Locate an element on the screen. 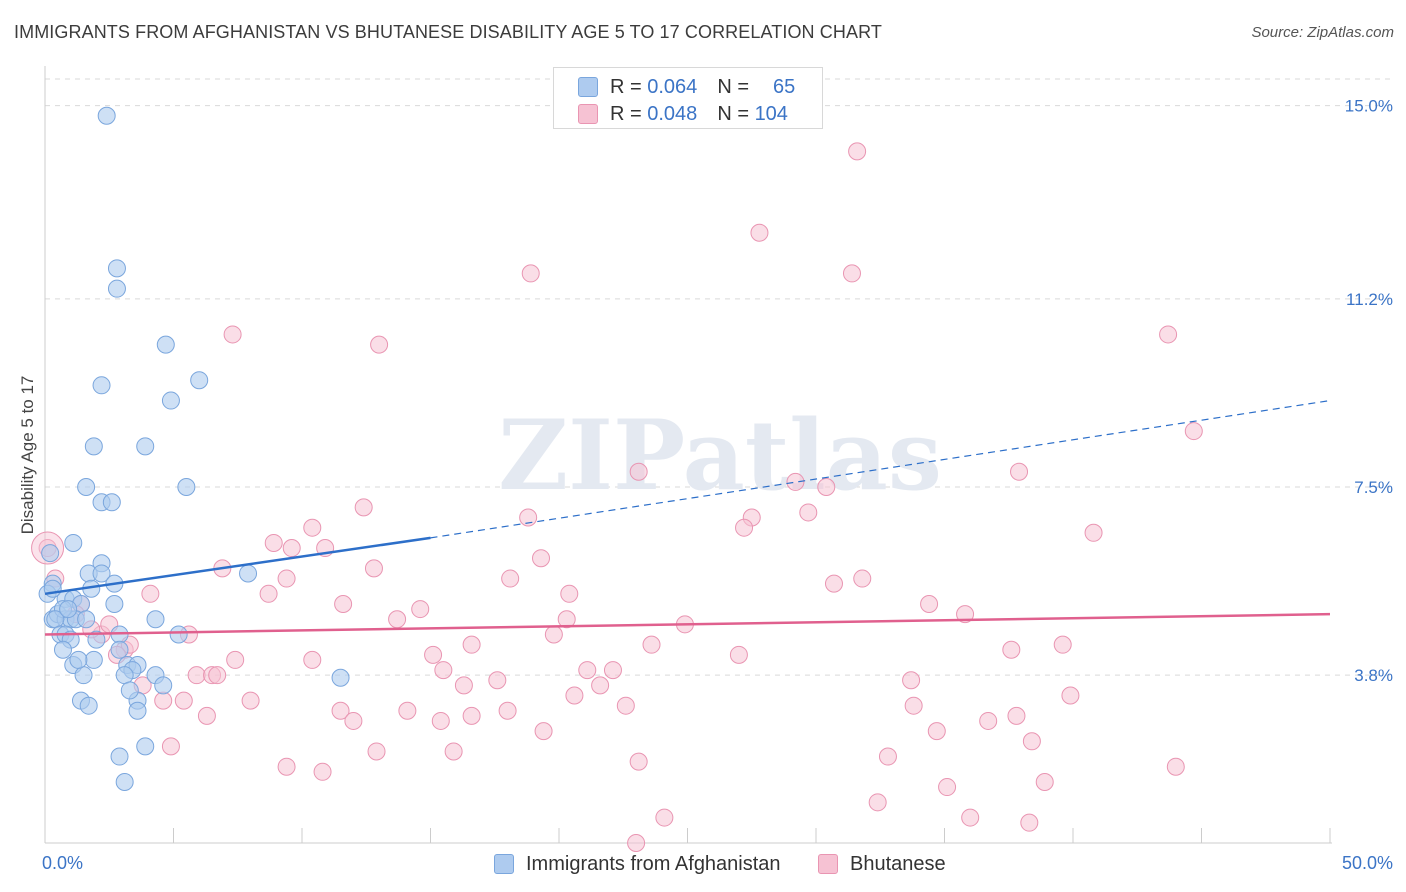 This screenshot has height=892, width=1406. y-axis-label: Disability Age 5 to 17 is located at coordinates (27, 455).